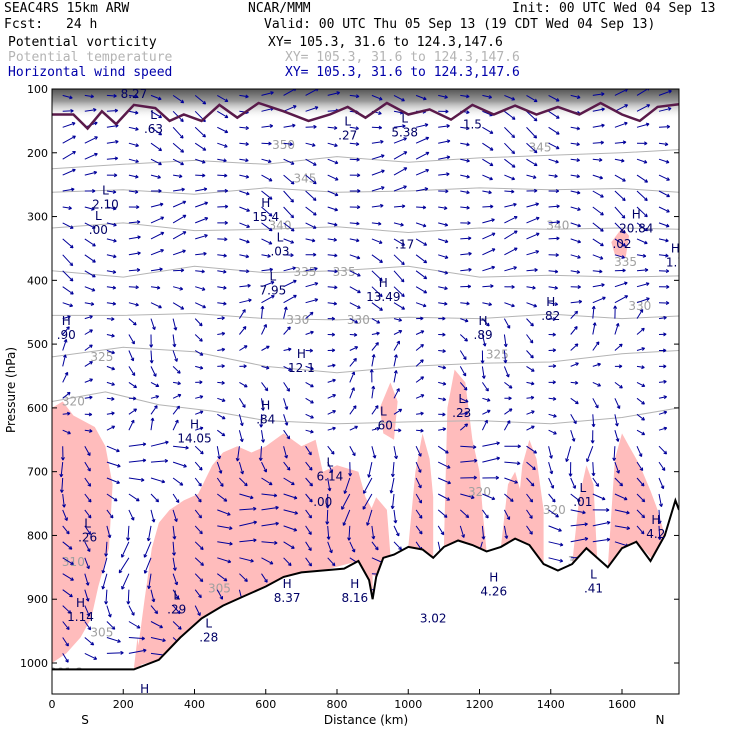 This screenshot has width=740, height=740. What do you see at coordinates (402, 72) in the screenshot?
I see `field-xy-wind: XY= 105.3, 31.6 to 124.3,147.6` at bounding box center [402, 72].